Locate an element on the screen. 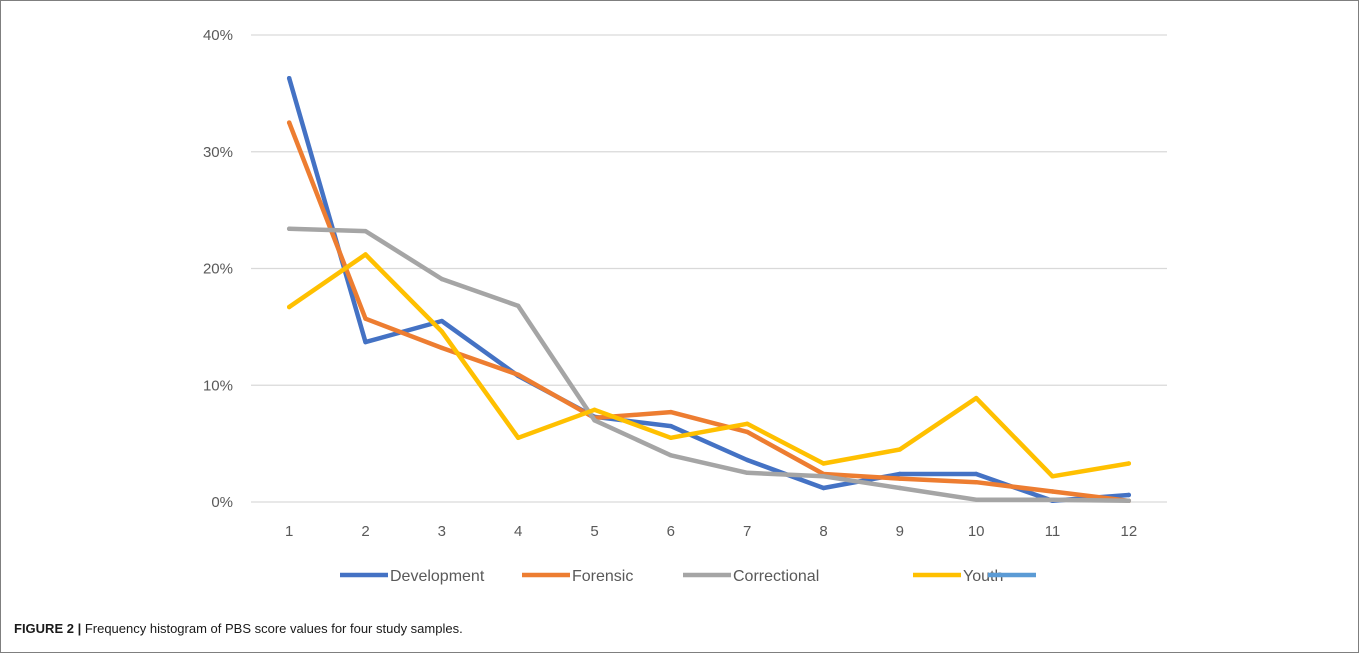 The width and height of the screenshot is (1360, 654). y-axis-tick-labels: 0% 10% 20% 30% 40% is located at coordinates (218, 269).